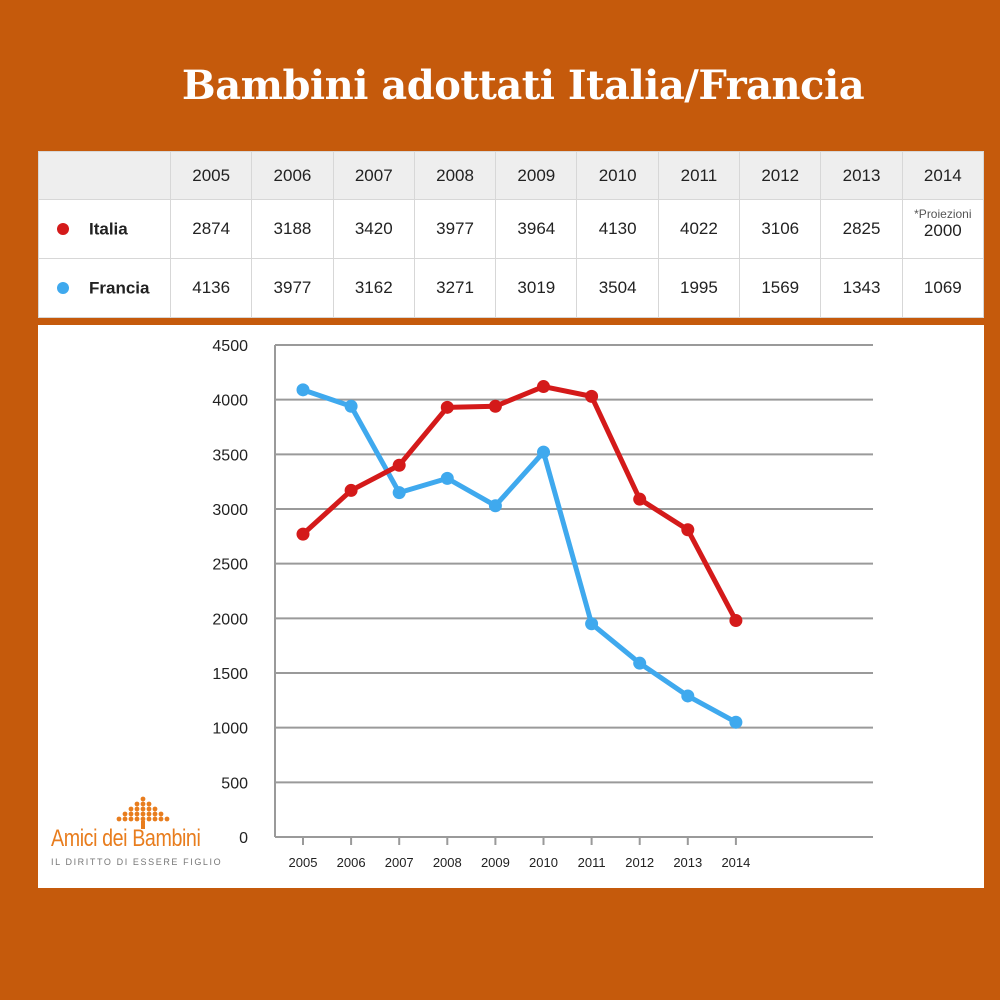 This screenshot has width=1000, height=1000. Describe the element at coordinates (211, 229) in the screenshot. I see `table-cell: 2874` at that location.